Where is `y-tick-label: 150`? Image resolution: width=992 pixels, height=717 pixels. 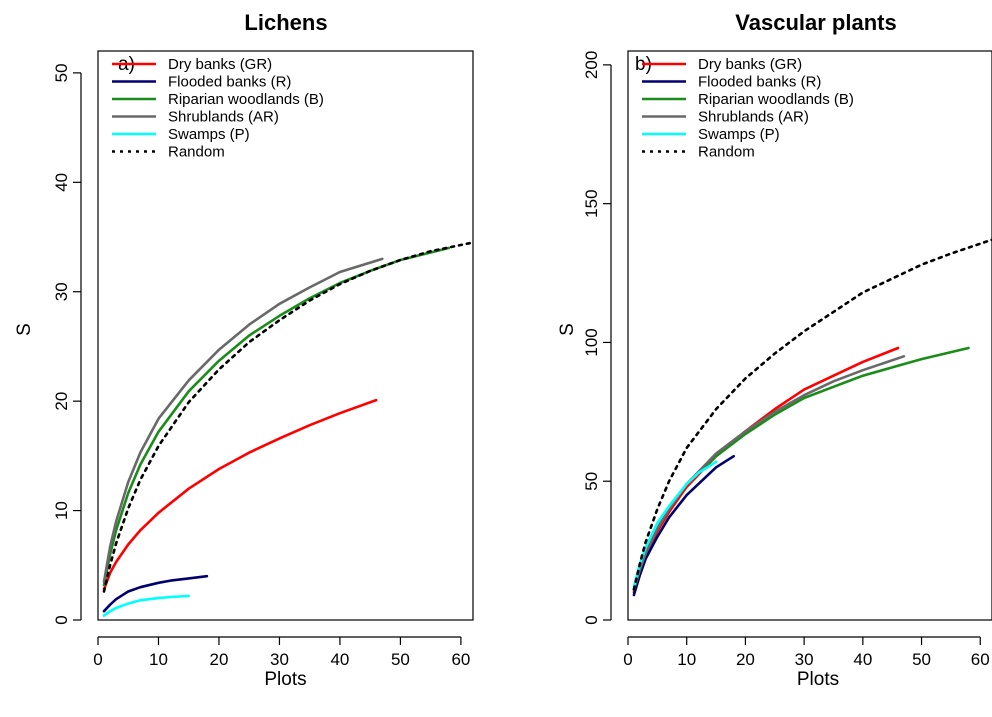
y-tick-label: 150 is located at coordinates (591, 203).